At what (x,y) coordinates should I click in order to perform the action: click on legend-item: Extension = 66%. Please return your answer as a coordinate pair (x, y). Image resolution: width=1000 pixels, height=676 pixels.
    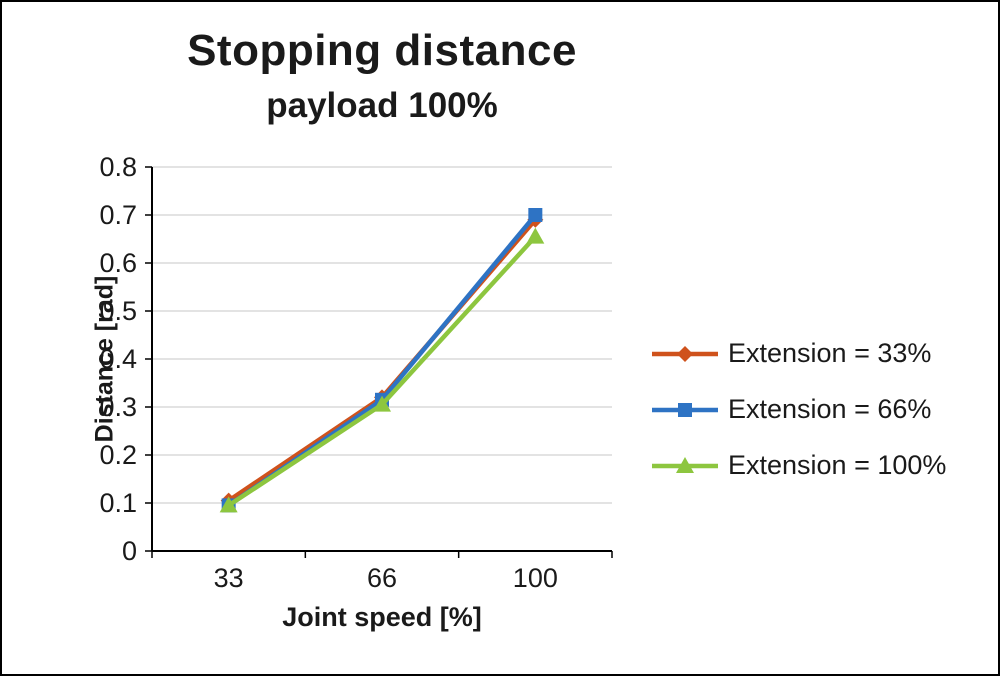
    Looking at the image, I should click on (799, 409).